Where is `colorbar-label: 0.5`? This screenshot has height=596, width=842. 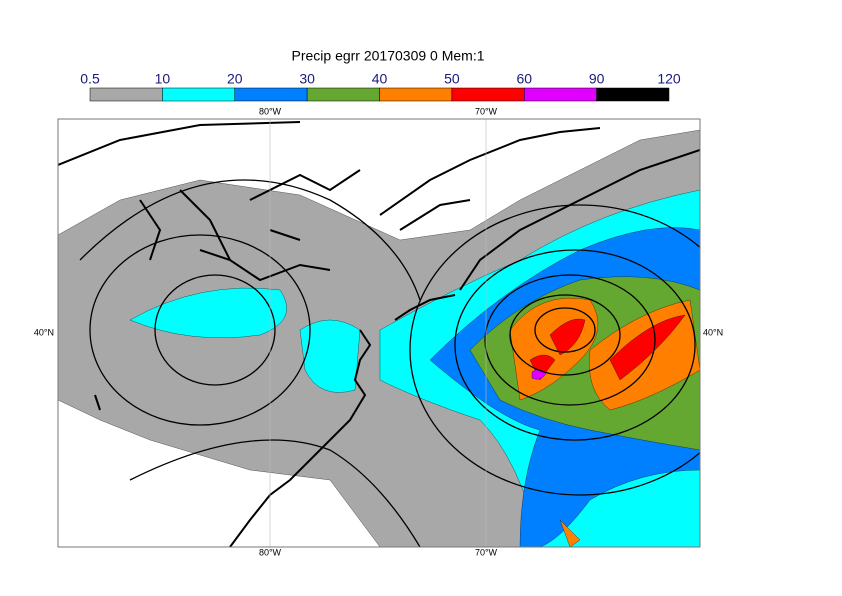 colorbar-label: 0.5 is located at coordinates (90, 79).